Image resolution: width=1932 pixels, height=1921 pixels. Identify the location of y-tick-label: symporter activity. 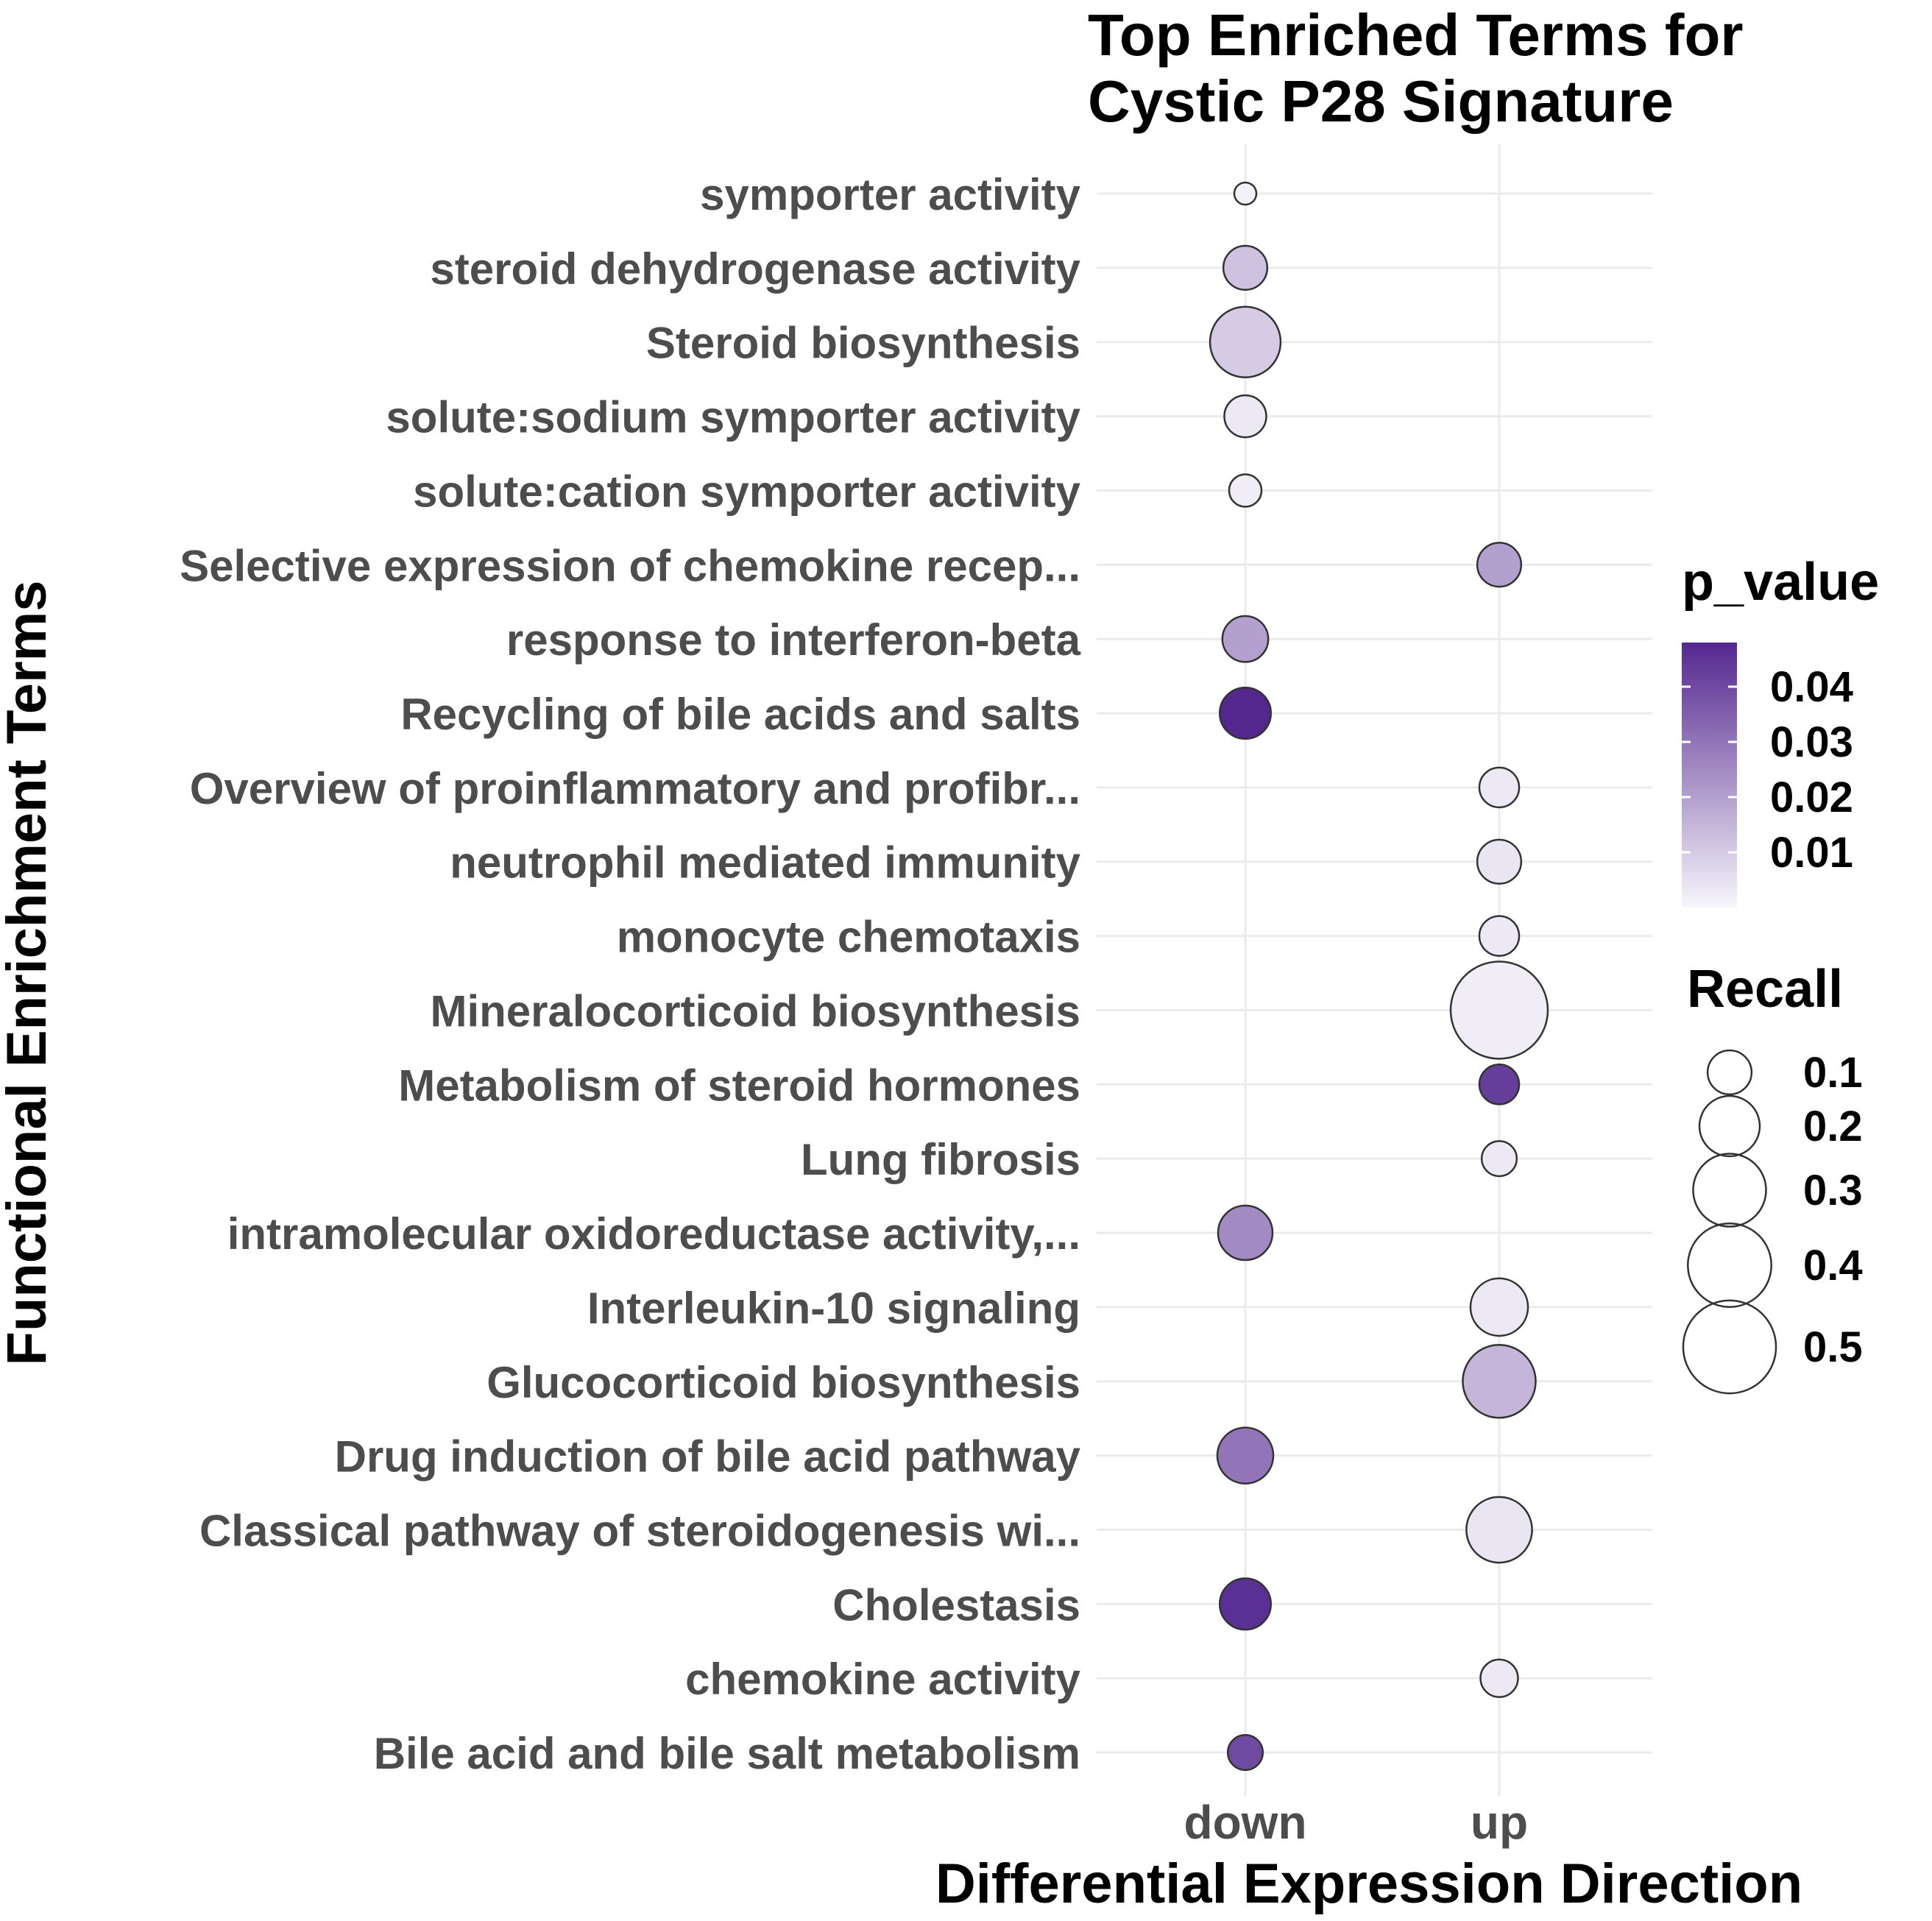
(890, 195).